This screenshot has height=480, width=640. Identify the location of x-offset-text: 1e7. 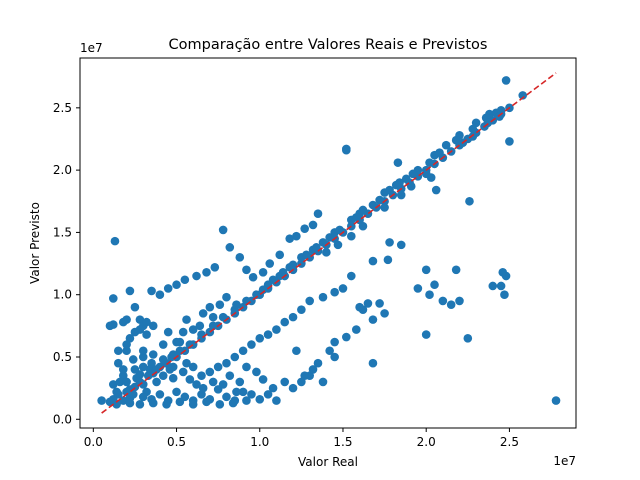
(564, 461).